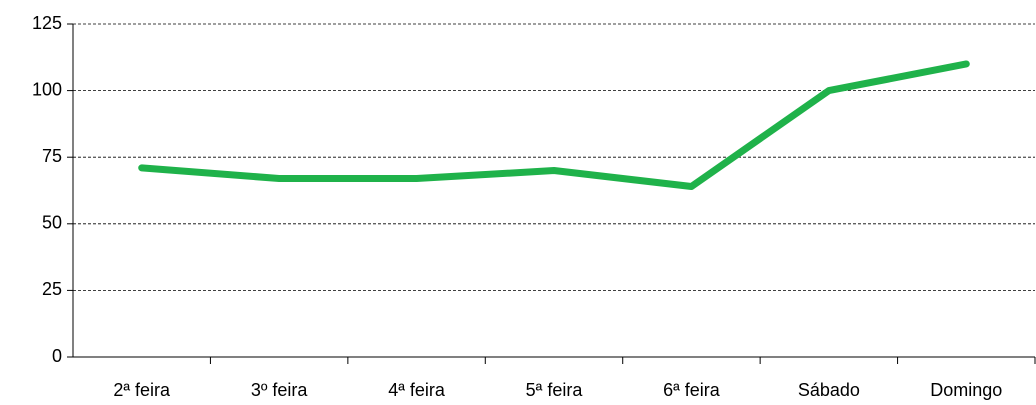 The height and width of the screenshot is (405, 1036). I want to click on x-tick-label: 5ª feira, so click(555, 390).